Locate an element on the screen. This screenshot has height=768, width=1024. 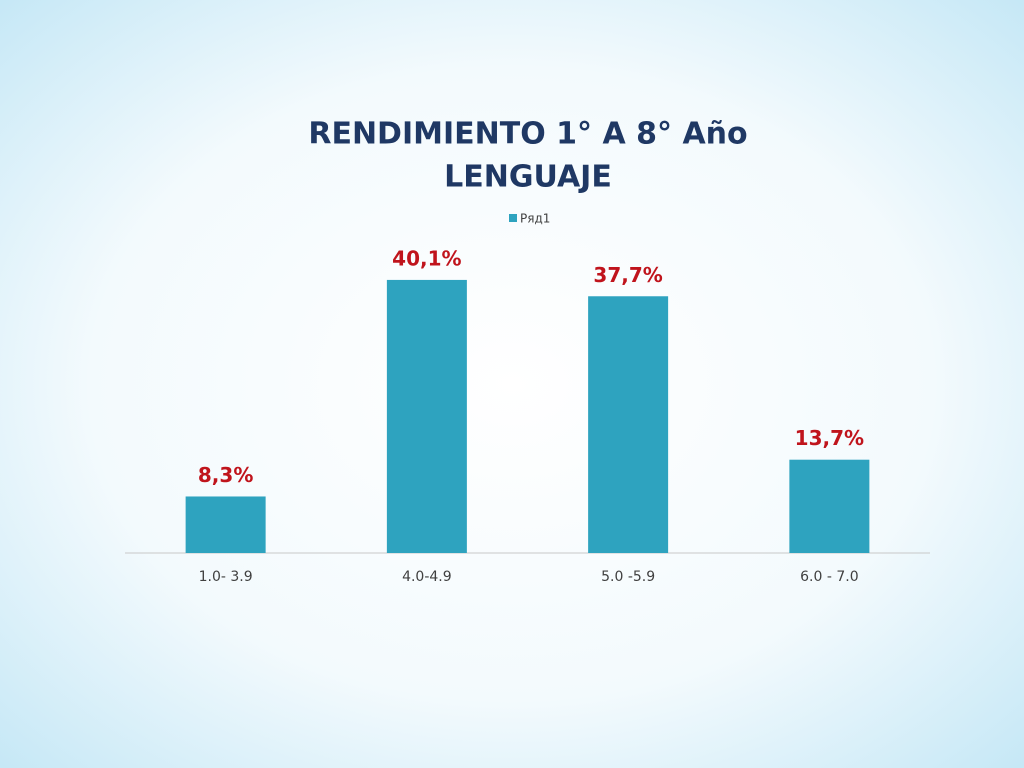
legend-label: Ряд1 is located at coordinates (535, 219).